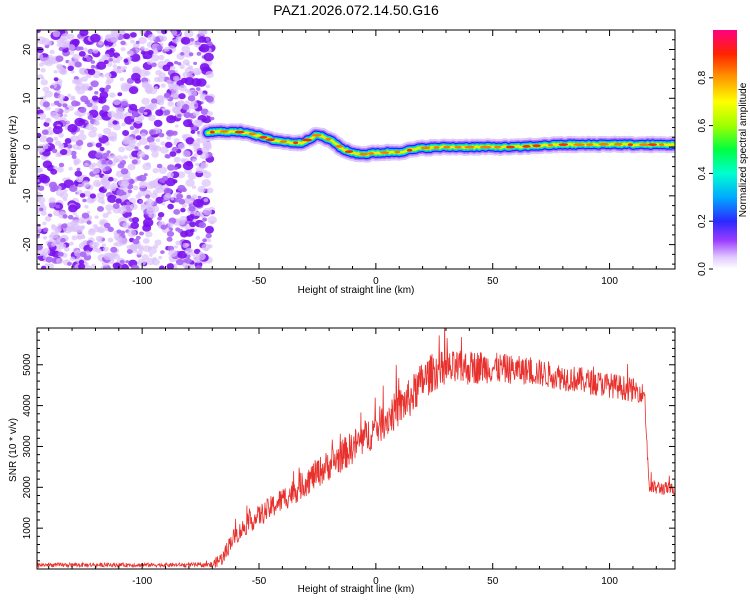 The width and height of the screenshot is (750, 600). Describe the element at coordinates (702, 269) in the screenshot. I see `colorbar-tick-label: 0.0` at that location.